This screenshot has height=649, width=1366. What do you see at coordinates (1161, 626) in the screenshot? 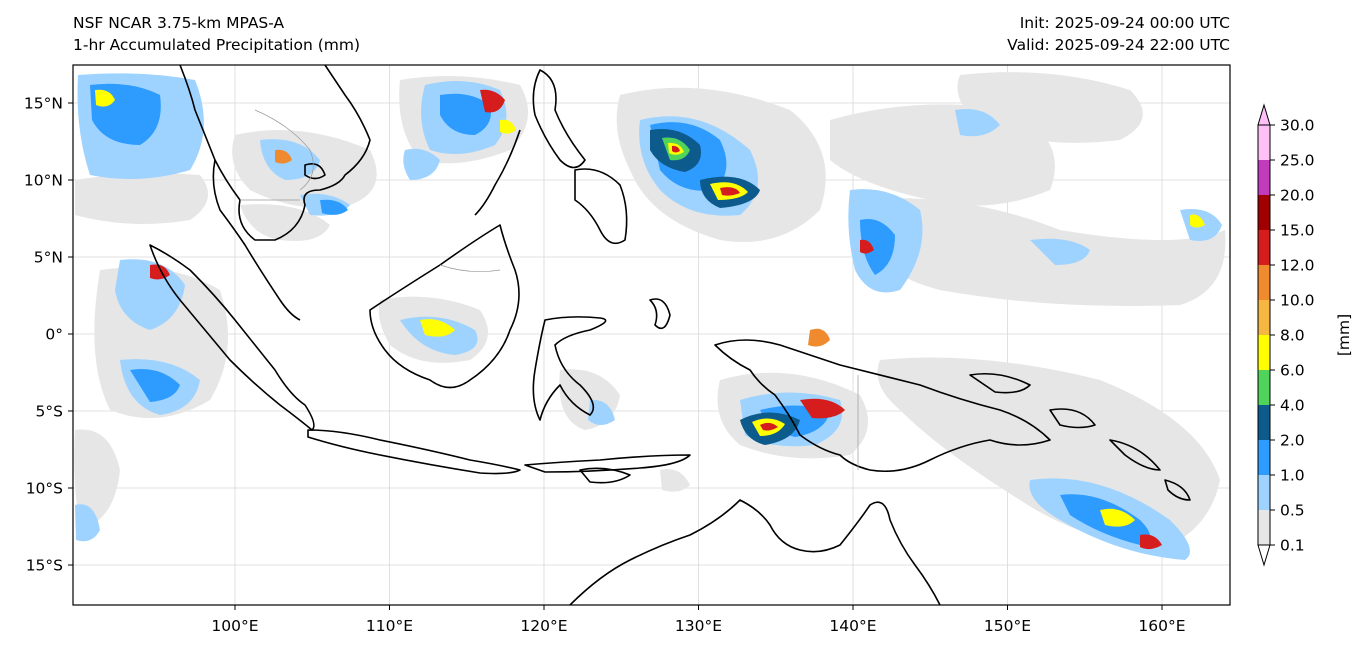
I see `lon-tick-label: 160°E` at bounding box center [1161, 626].